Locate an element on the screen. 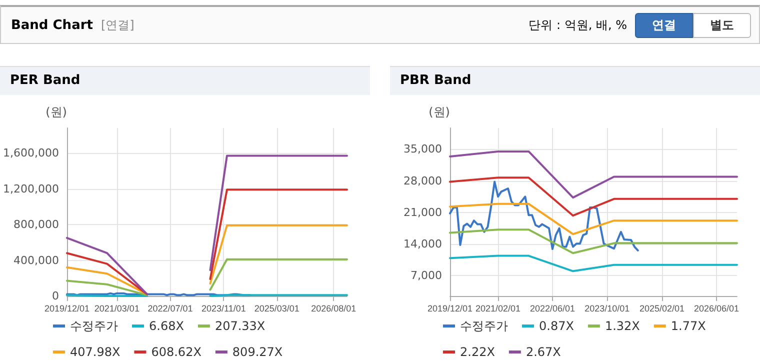 The height and width of the screenshot is (364, 760). chart-title: PER Band is located at coordinates (185, 81).